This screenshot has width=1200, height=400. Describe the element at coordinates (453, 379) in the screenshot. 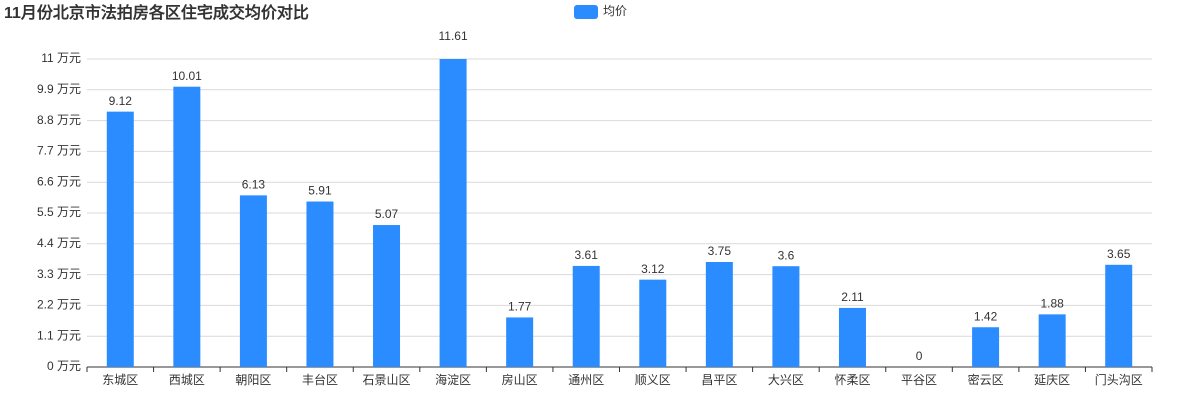

I see `x-tick-label: 海淀区` at that location.